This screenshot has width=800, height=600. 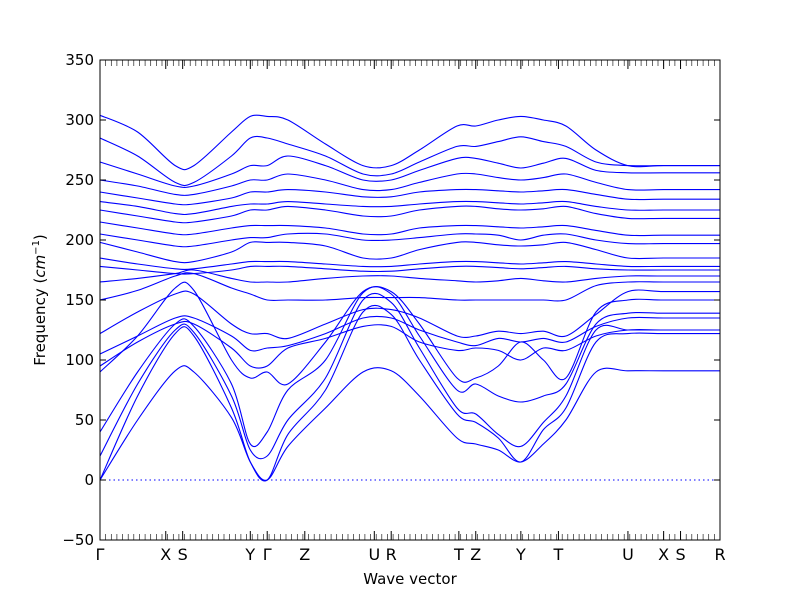 What do you see at coordinates (410, 579) in the screenshot?
I see `x-axis-label: Wave vector` at bounding box center [410, 579].